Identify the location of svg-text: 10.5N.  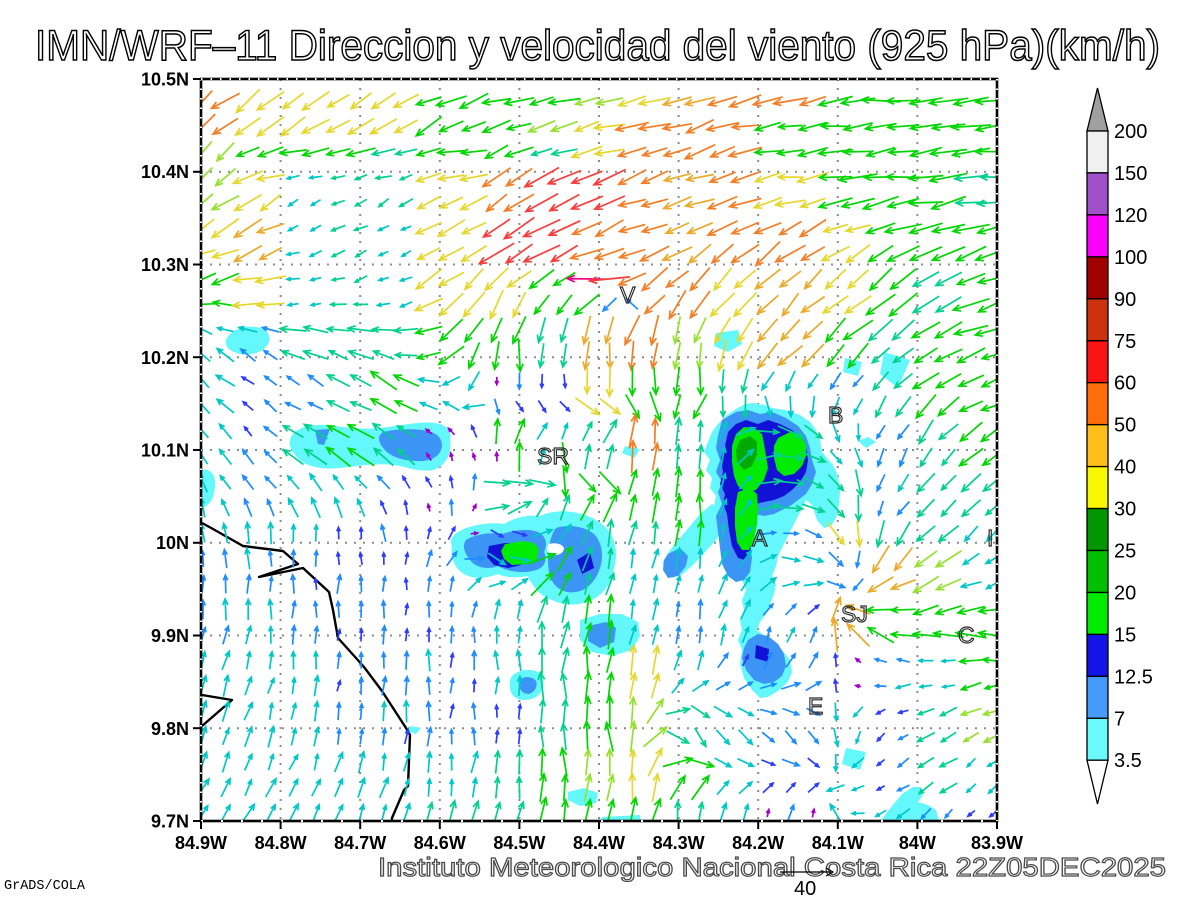
(165, 80).